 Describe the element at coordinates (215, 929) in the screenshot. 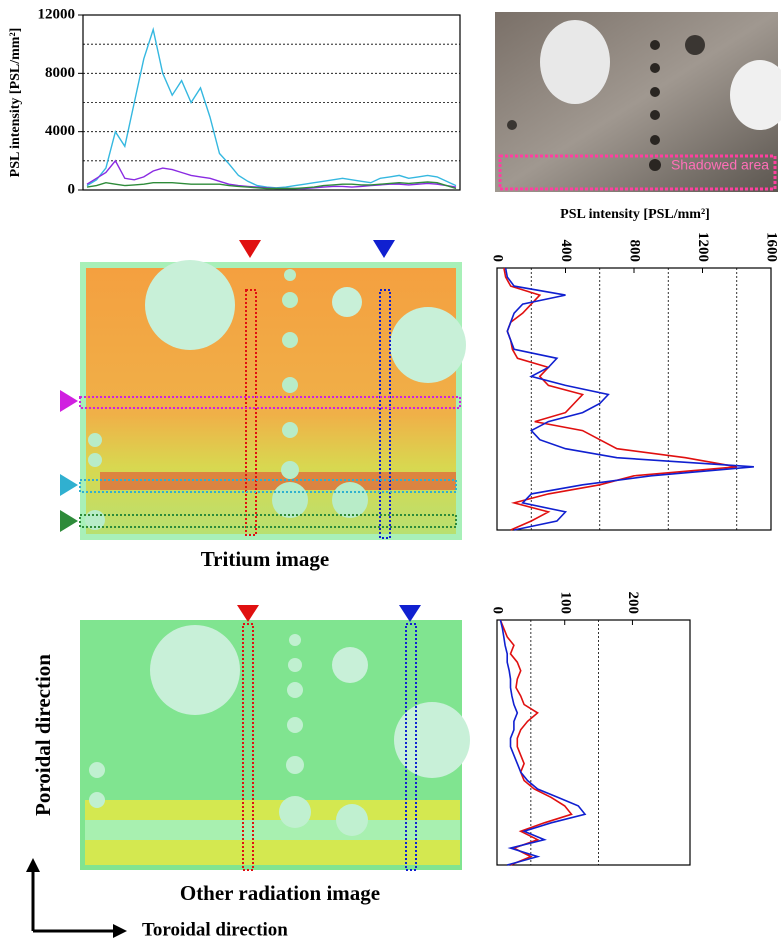

I see `direction-label: Toroidal direction` at that location.